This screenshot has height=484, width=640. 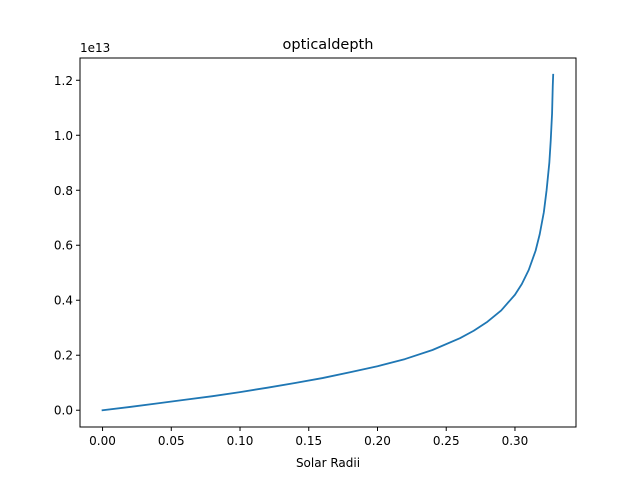 I want to click on y-tick-label: 0.8, so click(x=63, y=191).